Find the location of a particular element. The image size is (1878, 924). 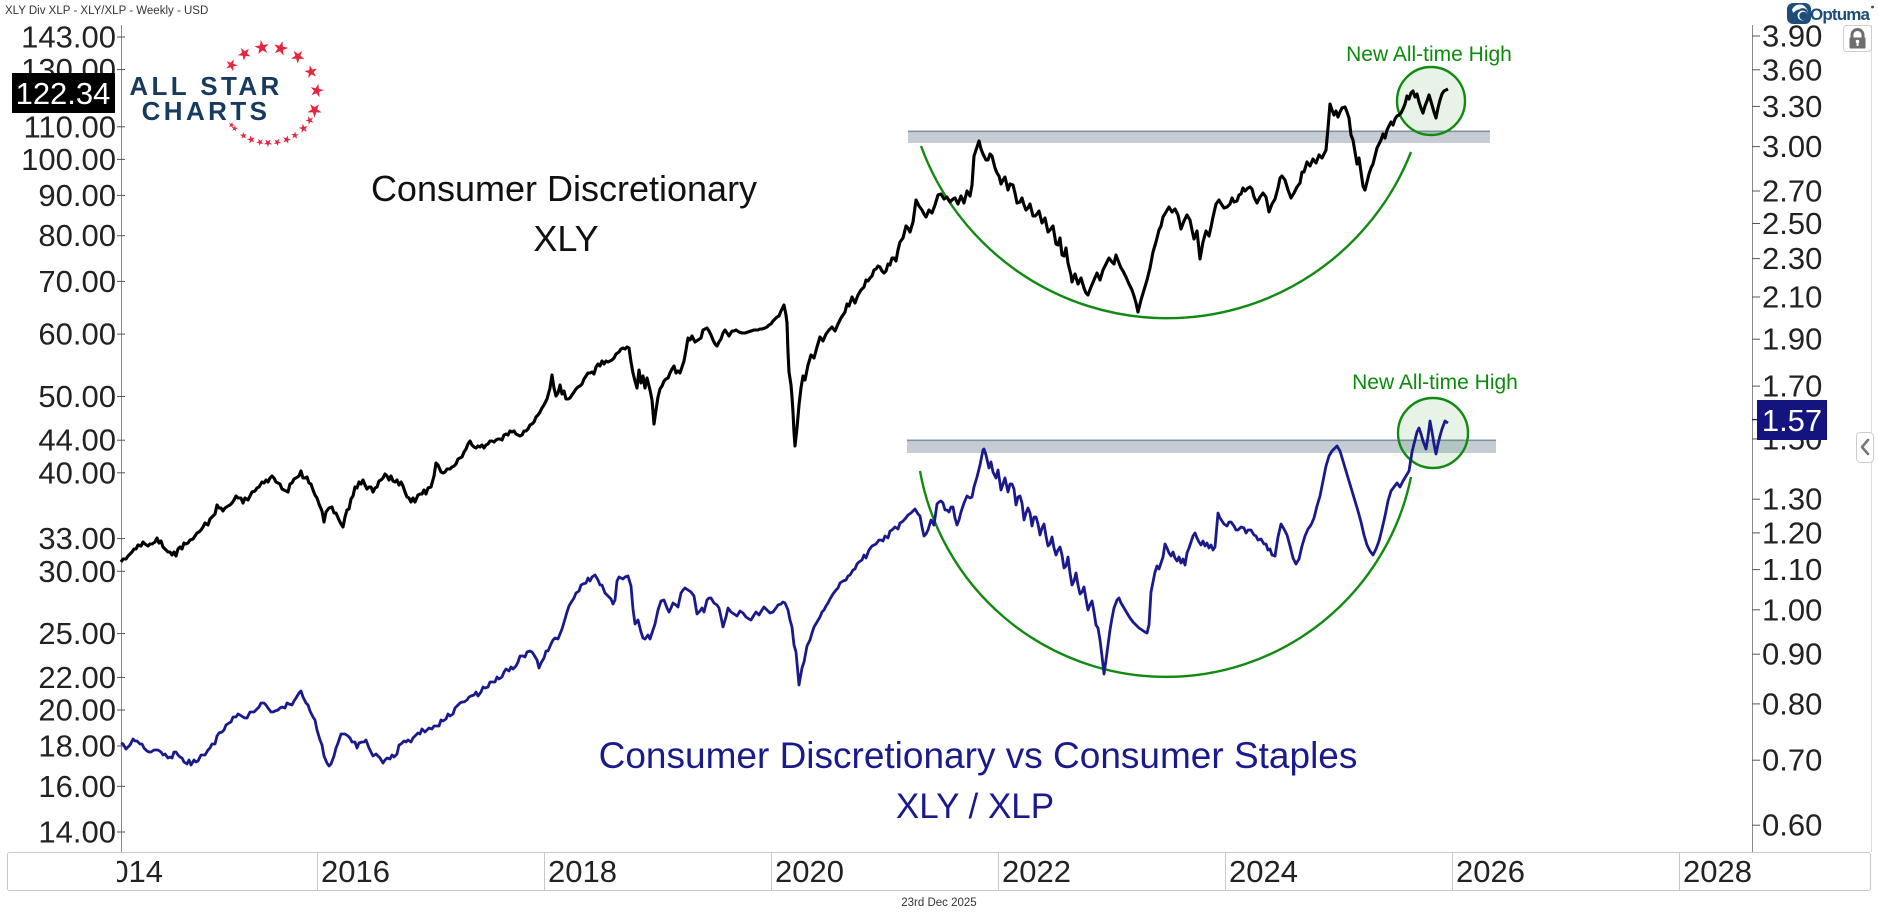

svg-text: 143.00 is located at coordinates (68, 37).